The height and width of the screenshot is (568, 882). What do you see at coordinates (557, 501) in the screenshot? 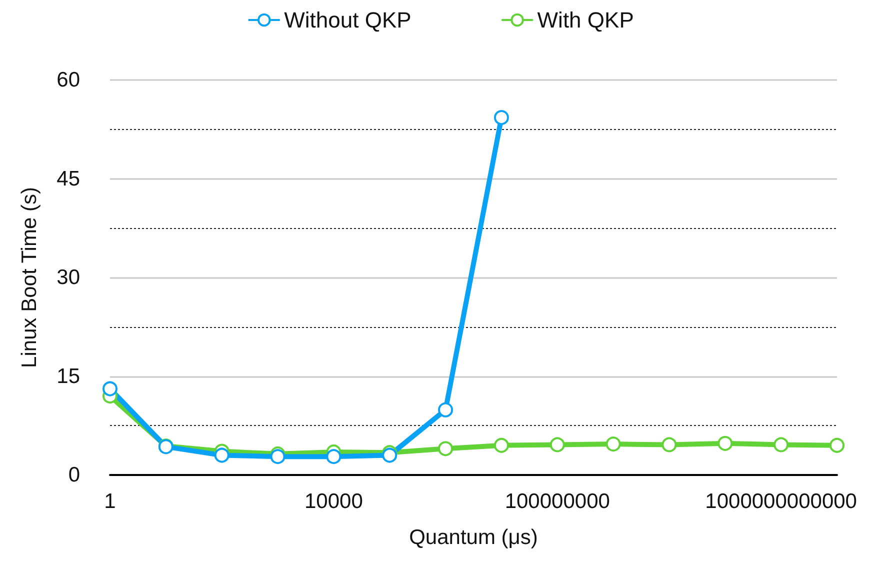
I see `x-tick-label: 100000000` at bounding box center [557, 501].